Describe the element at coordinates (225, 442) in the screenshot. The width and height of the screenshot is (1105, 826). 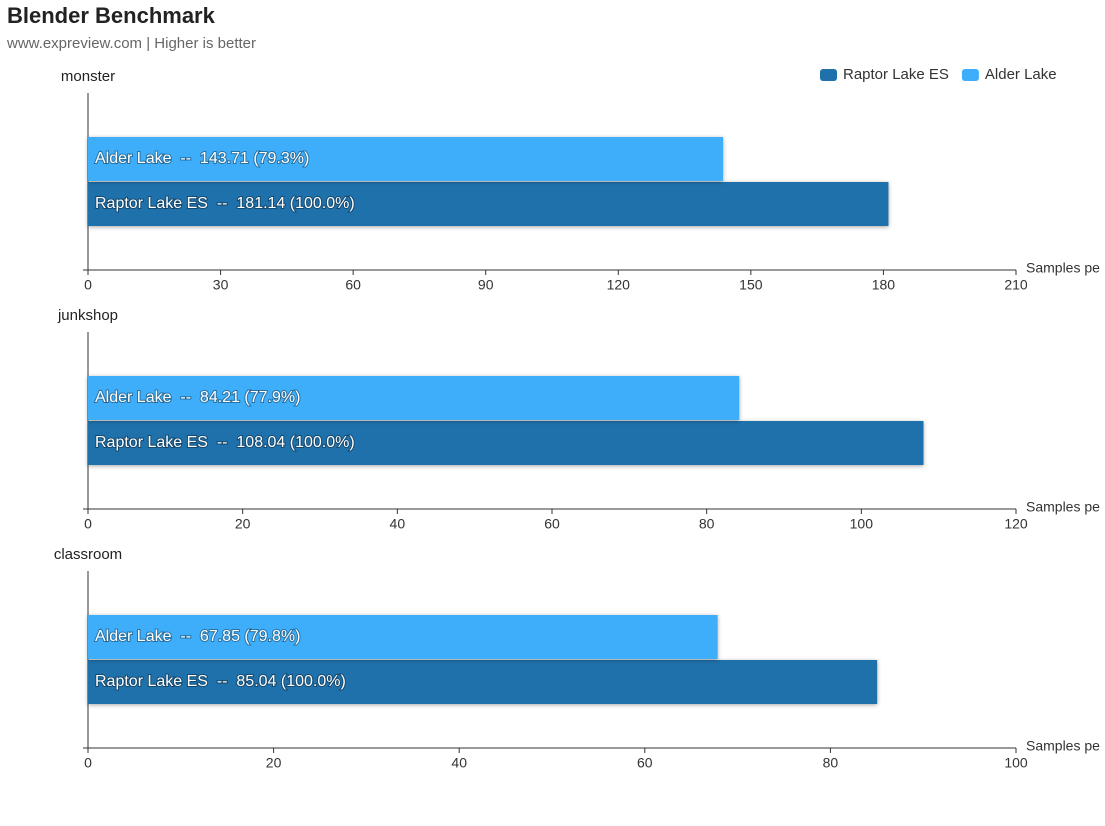
I see `bar-label: Raptor Lake ES -- 108.04 (100.0%)` at that location.